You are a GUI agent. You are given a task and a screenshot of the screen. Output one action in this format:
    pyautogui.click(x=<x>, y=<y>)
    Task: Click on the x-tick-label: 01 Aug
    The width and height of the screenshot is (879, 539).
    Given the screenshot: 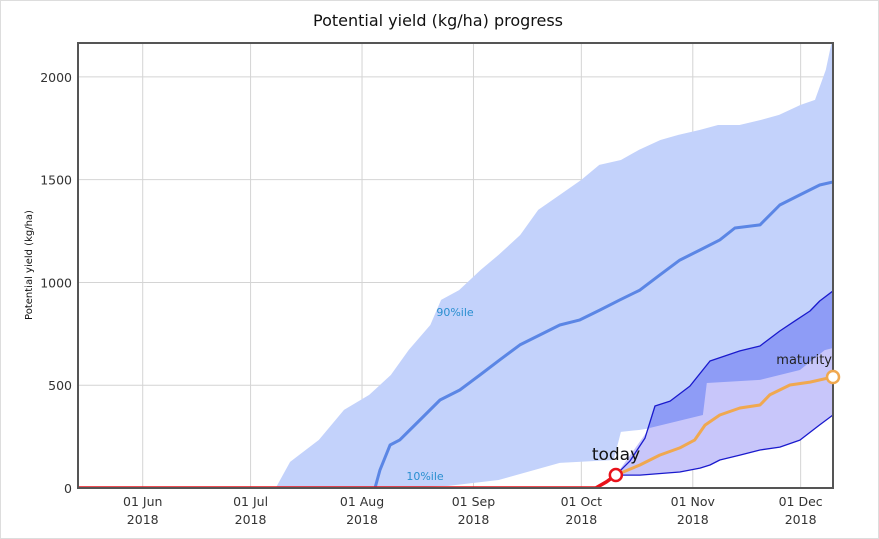 What is the action you would take?
    pyautogui.click(x=362, y=501)
    